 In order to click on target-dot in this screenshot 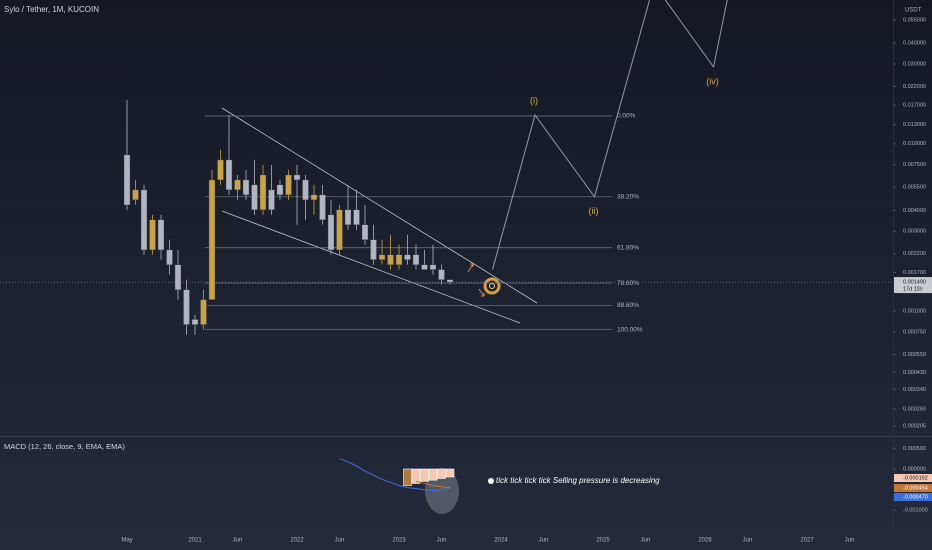, I will do `click(492, 286)`.